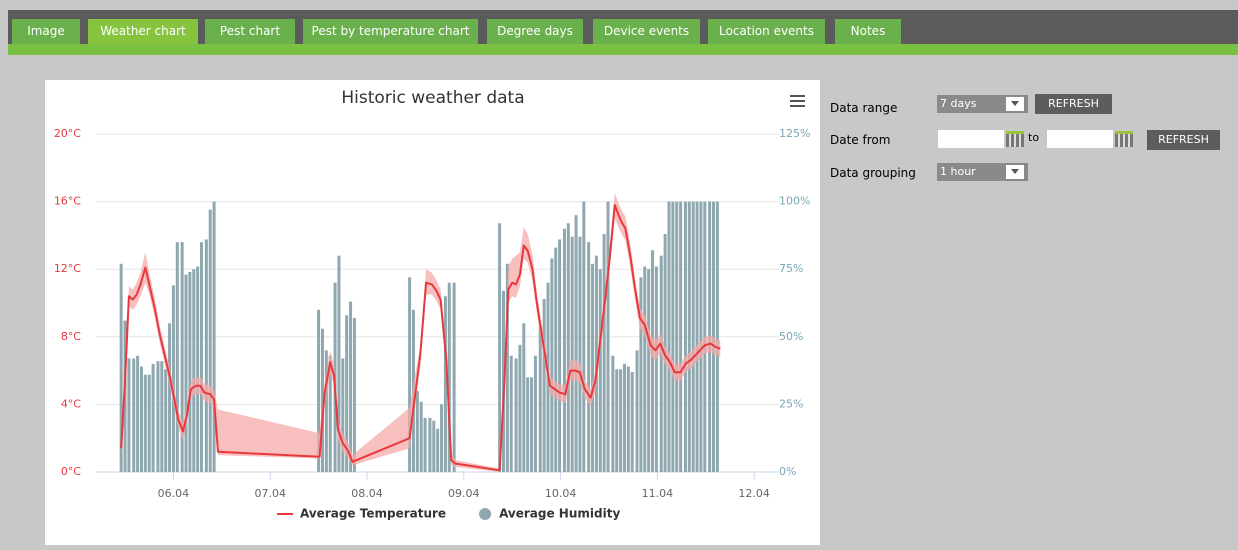 The image size is (1238, 550). Describe the element at coordinates (432, 98) in the screenshot. I see `chart-title: Historic weather data` at that location.